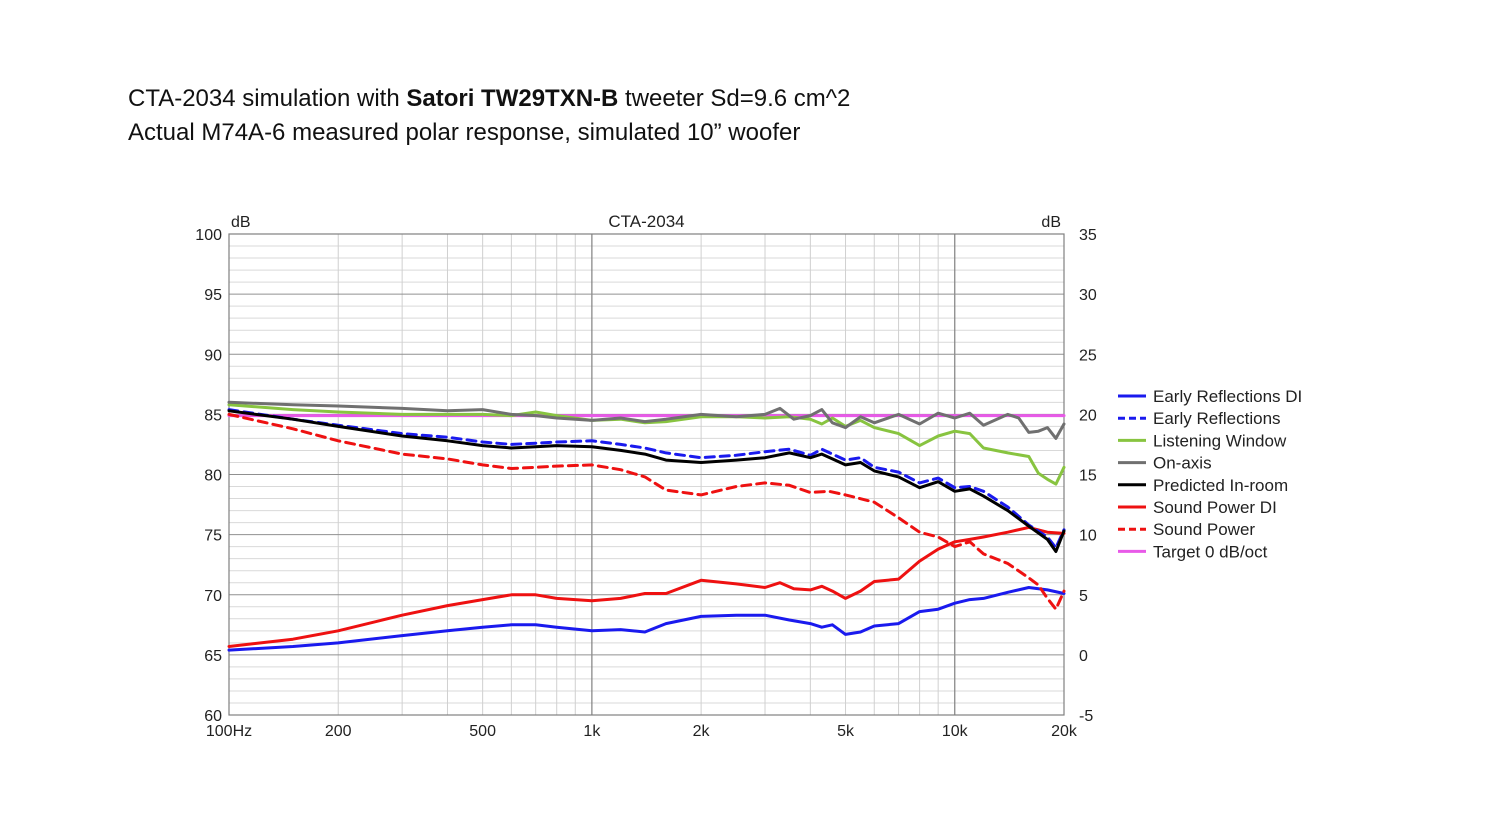  I want to click on series-line-listening-window, so click(646, 444).